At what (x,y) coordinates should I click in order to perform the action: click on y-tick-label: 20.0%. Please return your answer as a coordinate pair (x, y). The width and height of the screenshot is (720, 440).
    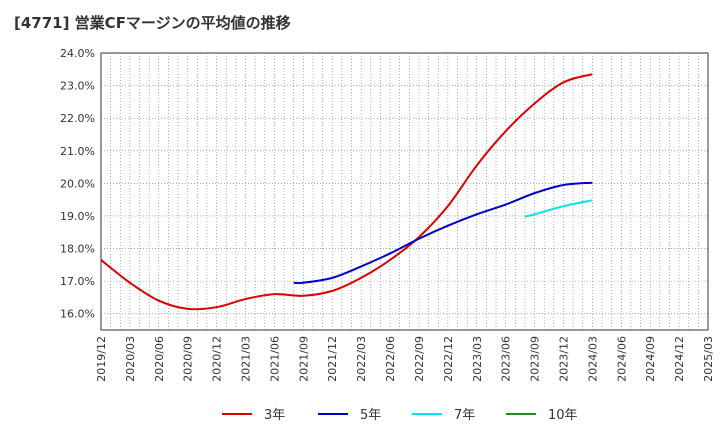
    Looking at the image, I should click on (77, 183).